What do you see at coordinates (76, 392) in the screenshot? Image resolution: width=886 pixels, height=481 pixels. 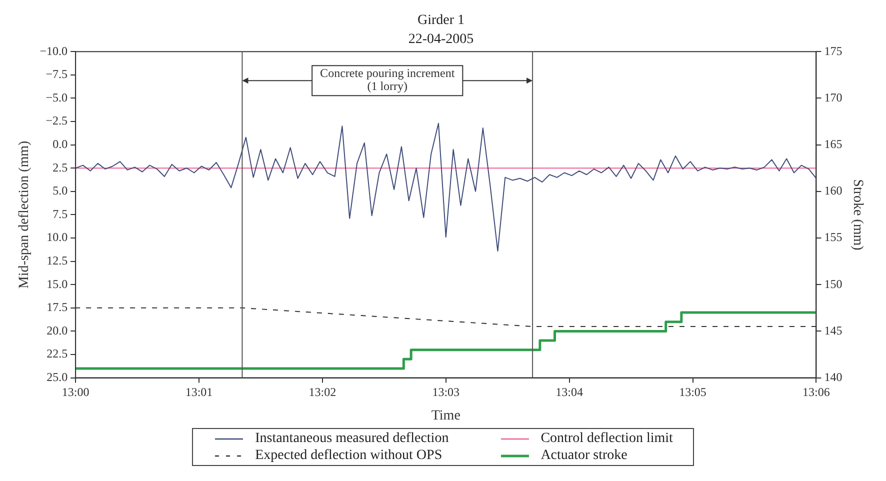 I see `x-tick-label: 13:00` at bounding box center [76, 392].